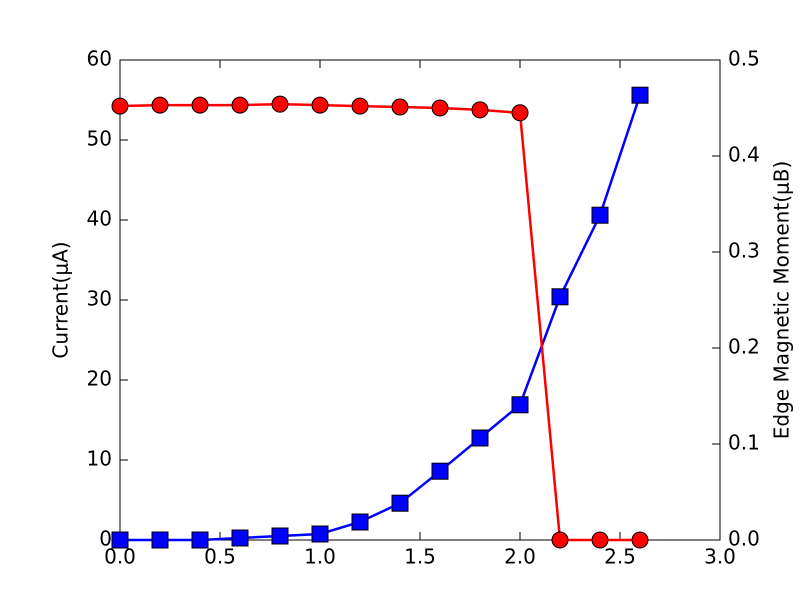  I want to click on x-tick-label: 2.0, so click(520, 557).